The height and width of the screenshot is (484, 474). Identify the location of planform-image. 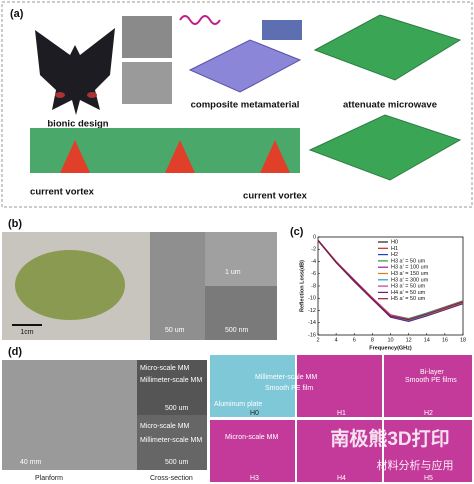
(69, 415).